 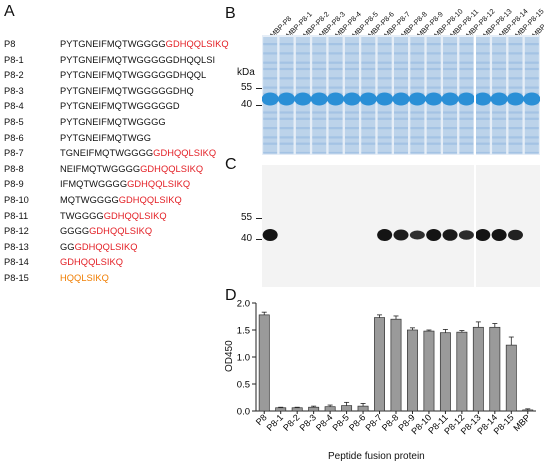 What do you see at coordinates (89, 200) in the screenshot?
I see `sequence-segment: MQTWGGGG` at bounding box center [89, 200].